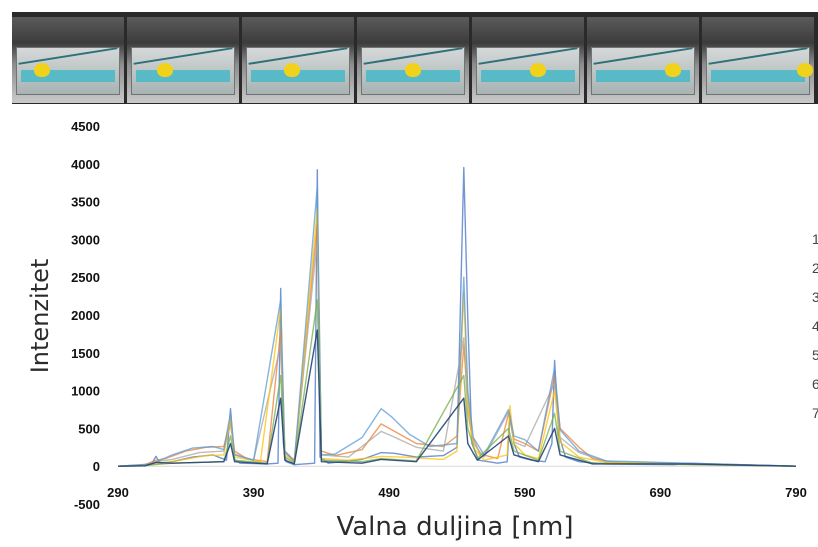 This screenshot has width=818, height=547. Describe the element at coordinates (85, 239) in the screenshot. I see `y-tick-label: 3000` at that location.